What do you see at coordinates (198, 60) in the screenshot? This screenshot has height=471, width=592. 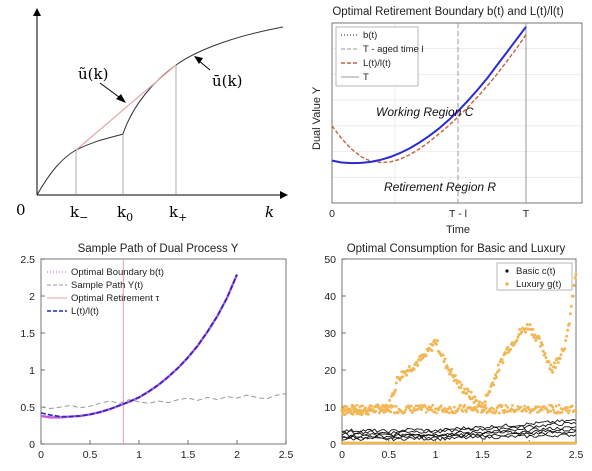 I see `ubar-arrowhead` at bounding box center [198, 60].